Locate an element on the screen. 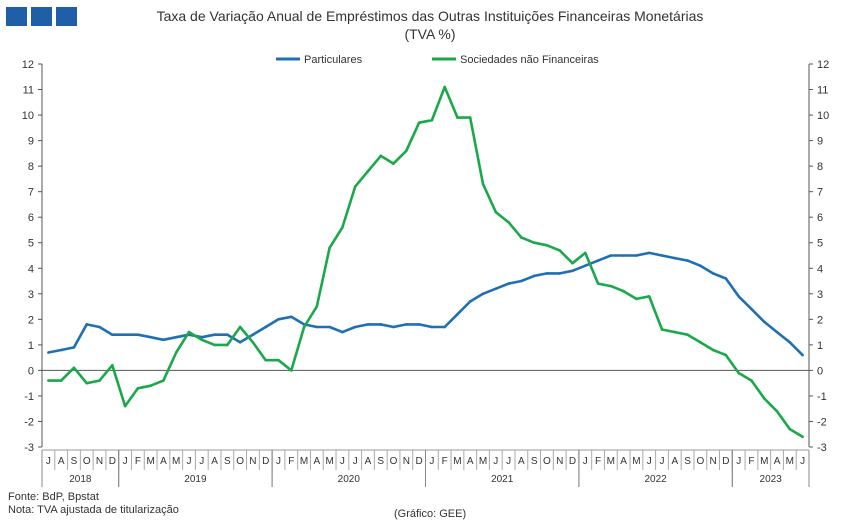  y-tick-label-right: 12 is located at coordinates (823, 65).